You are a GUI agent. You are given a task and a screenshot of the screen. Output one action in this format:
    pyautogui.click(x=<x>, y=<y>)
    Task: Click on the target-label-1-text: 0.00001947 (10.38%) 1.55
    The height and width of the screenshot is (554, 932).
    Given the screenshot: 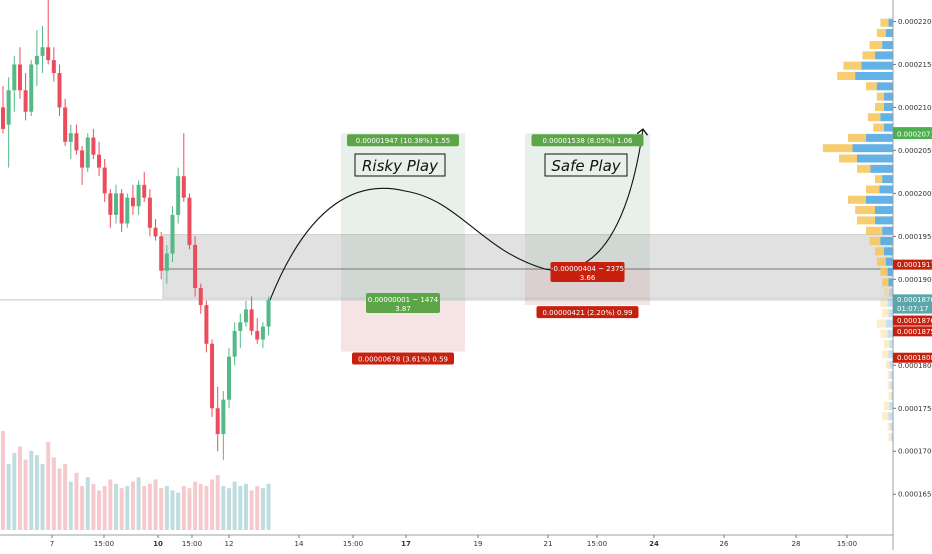 What is the action you would take?
    pyautogui.click(x=403, y=141)
    